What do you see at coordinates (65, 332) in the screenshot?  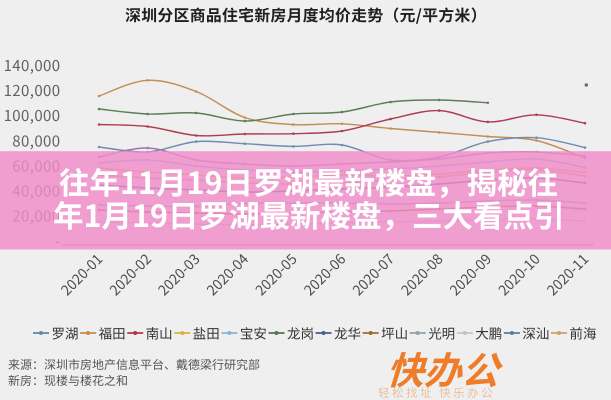 I see `svg-text: 罗湖` at bounding box center [65, 332].